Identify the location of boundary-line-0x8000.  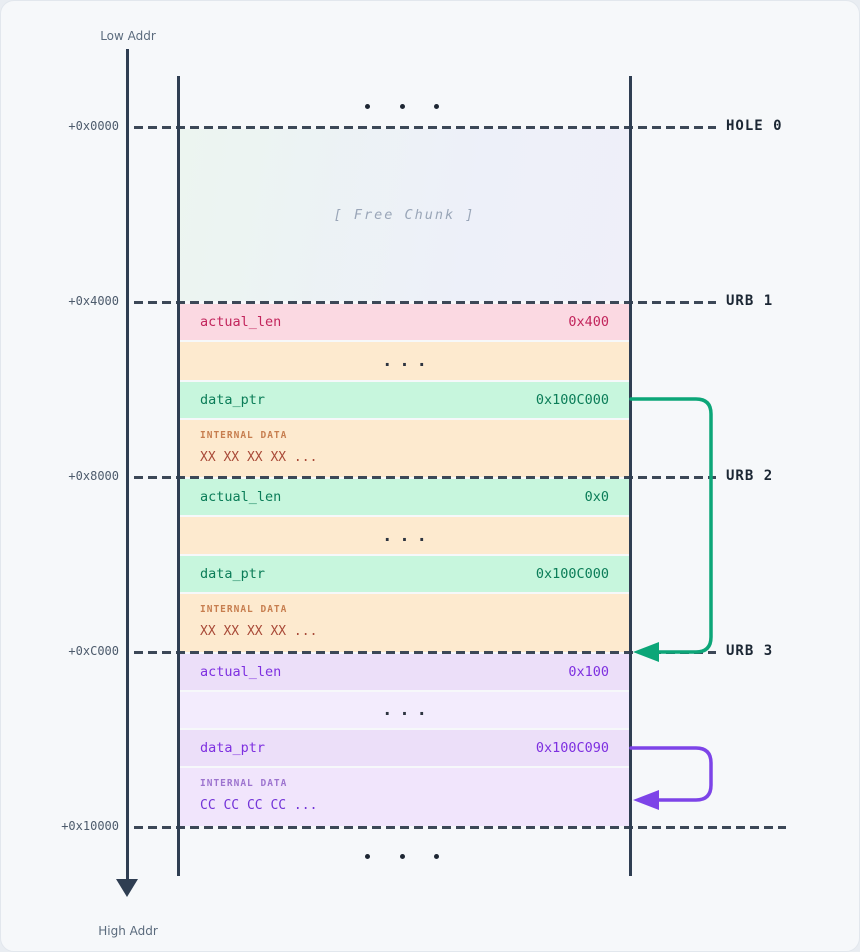
(425, 477).